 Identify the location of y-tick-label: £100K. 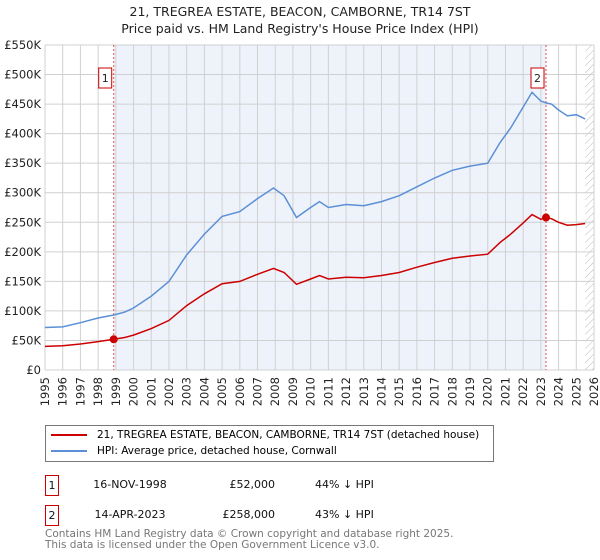
(22, 311).